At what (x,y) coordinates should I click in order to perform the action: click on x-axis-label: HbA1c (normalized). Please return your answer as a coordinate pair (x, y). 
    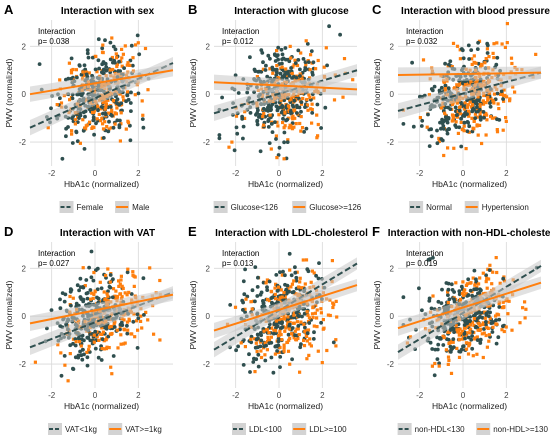
    Looking at the image, I should click on (101, 406).